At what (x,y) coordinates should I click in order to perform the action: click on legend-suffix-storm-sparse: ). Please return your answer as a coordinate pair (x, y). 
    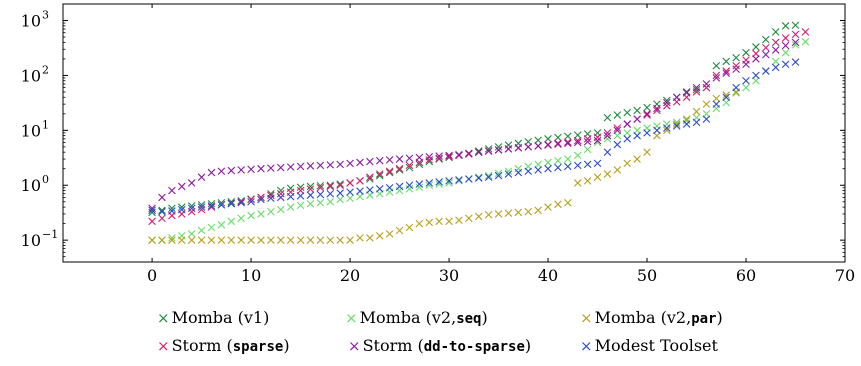
    Looking at the image, I should click on (286, 345).